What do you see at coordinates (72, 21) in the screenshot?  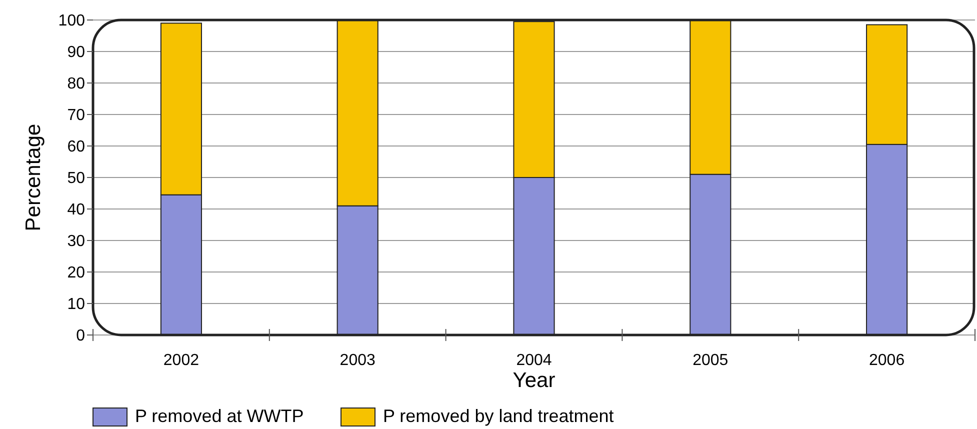 I see `y-tick-label: 100` at bounding box center [72, 21].